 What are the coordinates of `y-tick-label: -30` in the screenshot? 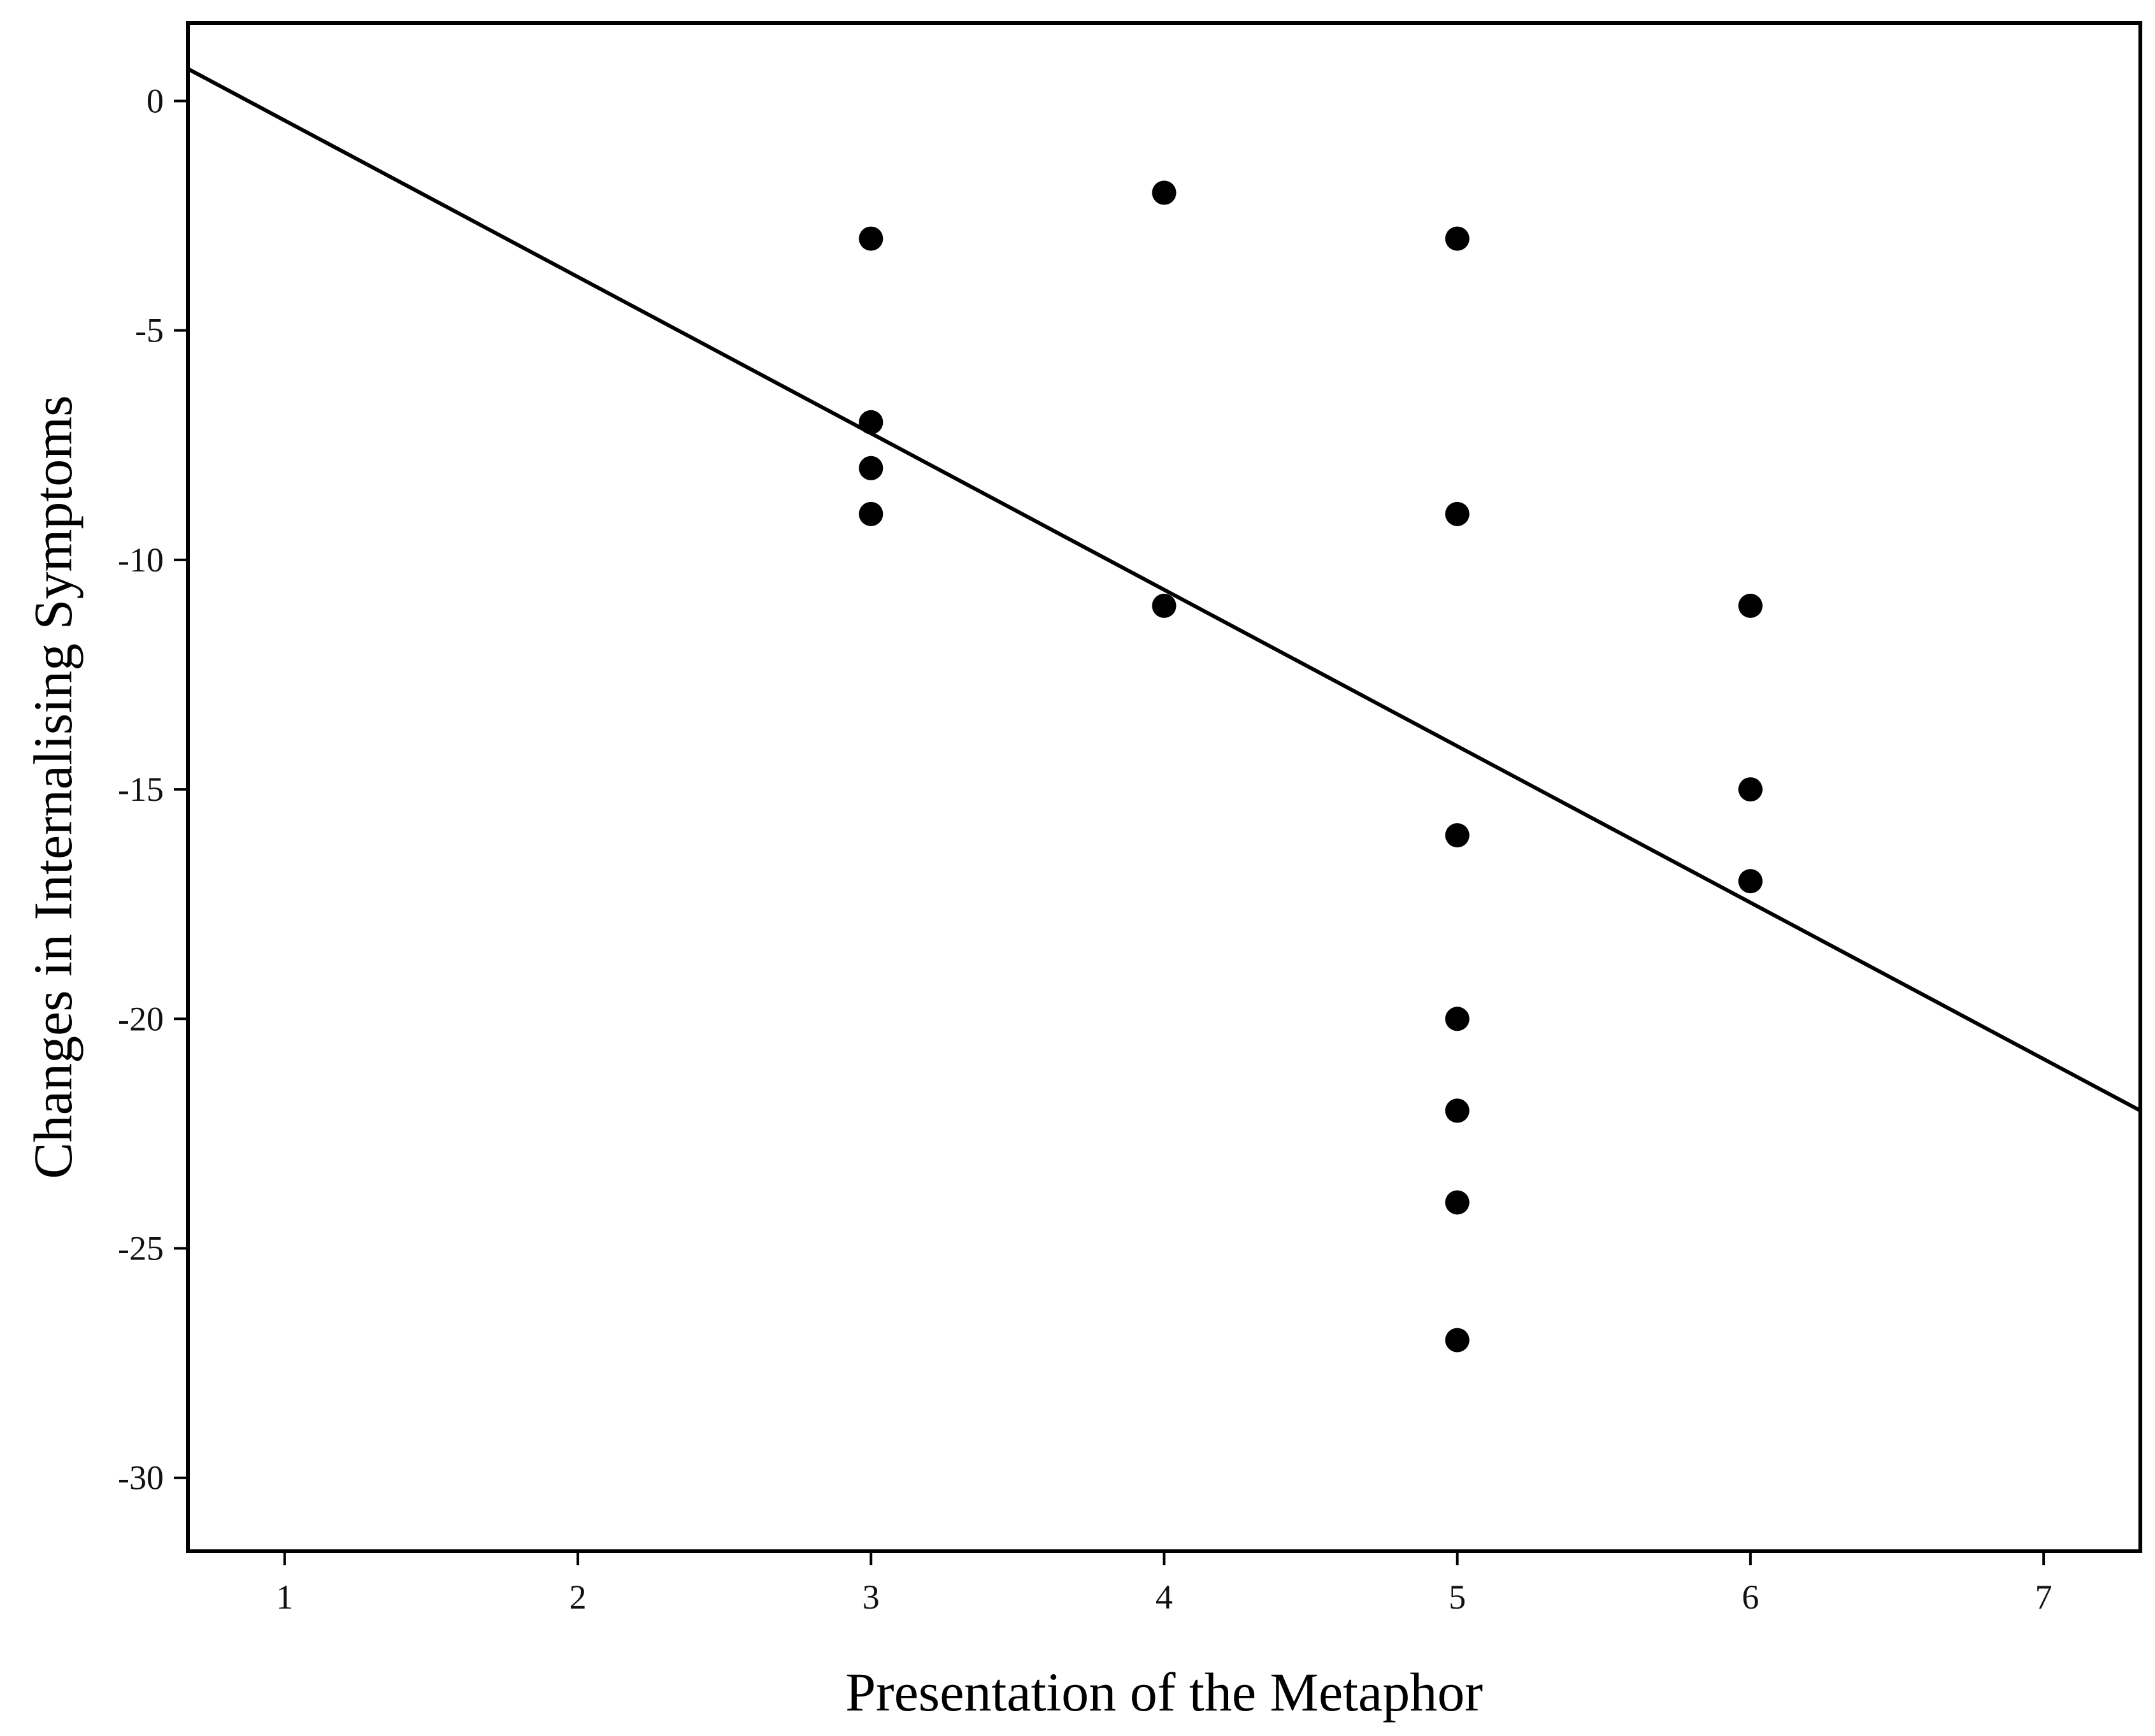 It's located at (141, 1478).